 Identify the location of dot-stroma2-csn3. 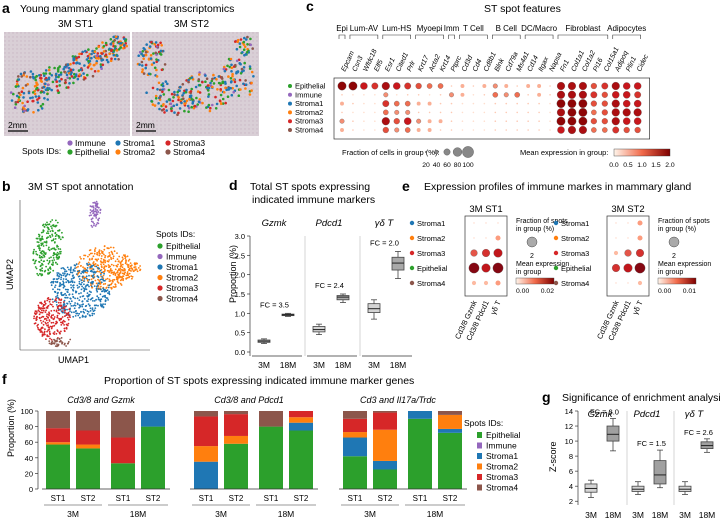
(353, 112).